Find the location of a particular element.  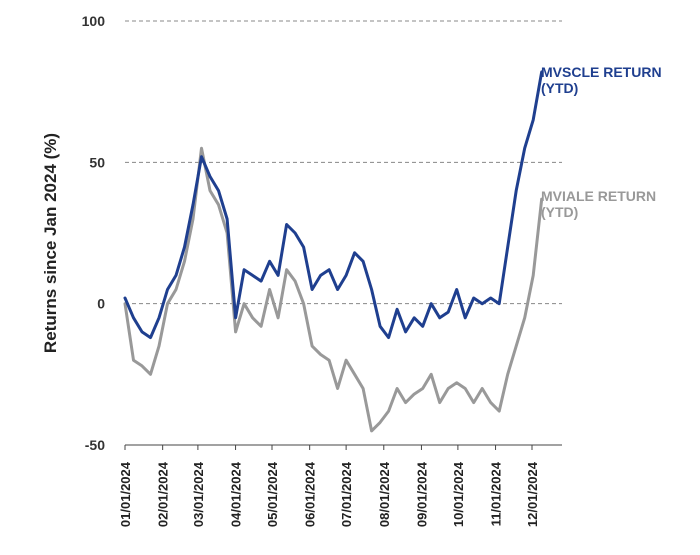

x-tick-label: 12/01/2024 is located at coordinates (532, 494).